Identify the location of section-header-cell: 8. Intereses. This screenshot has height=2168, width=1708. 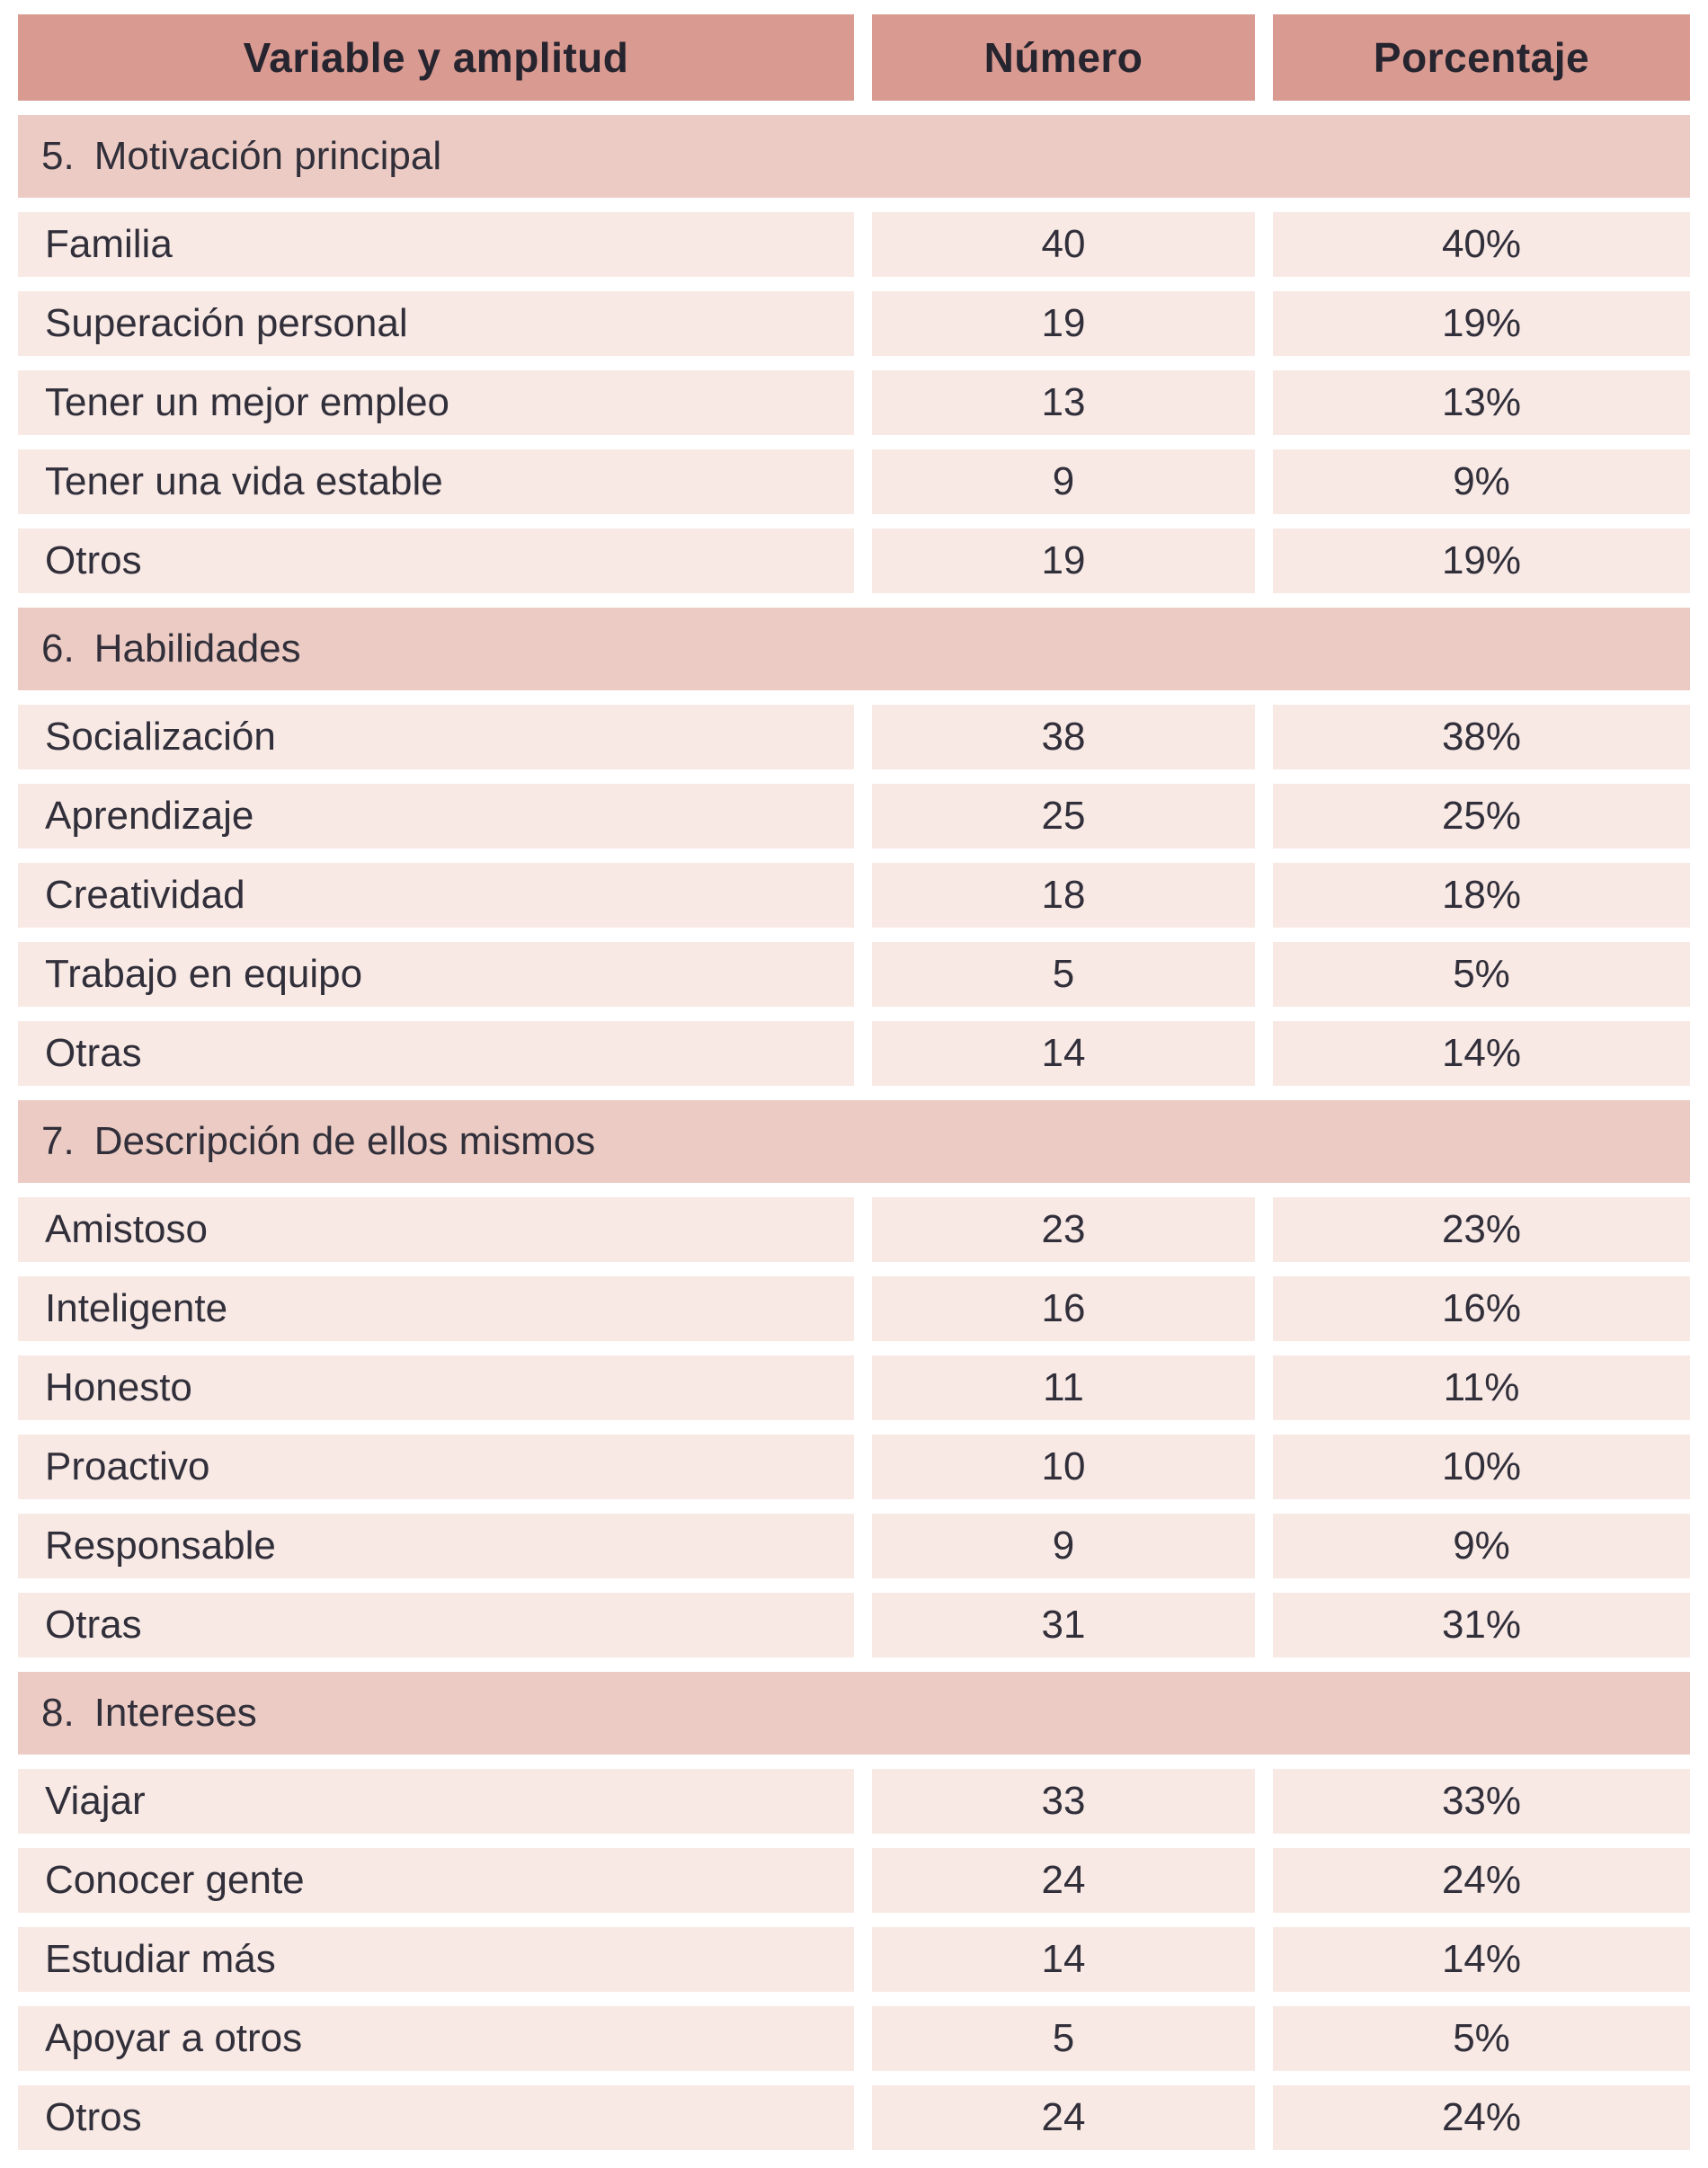
(854, 1713).